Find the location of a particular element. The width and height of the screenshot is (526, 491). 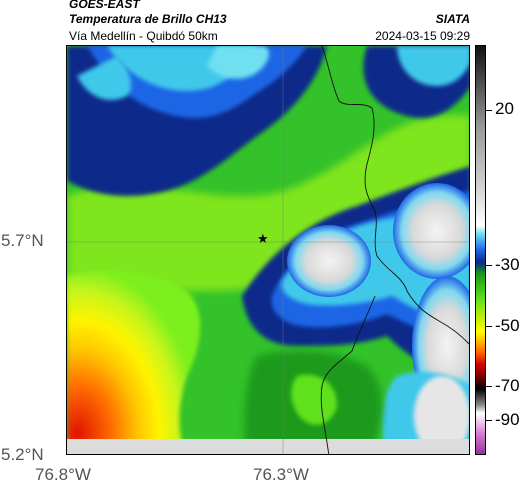

lon-label-76-3: 76.3°W is located at coordinates (281, 474).